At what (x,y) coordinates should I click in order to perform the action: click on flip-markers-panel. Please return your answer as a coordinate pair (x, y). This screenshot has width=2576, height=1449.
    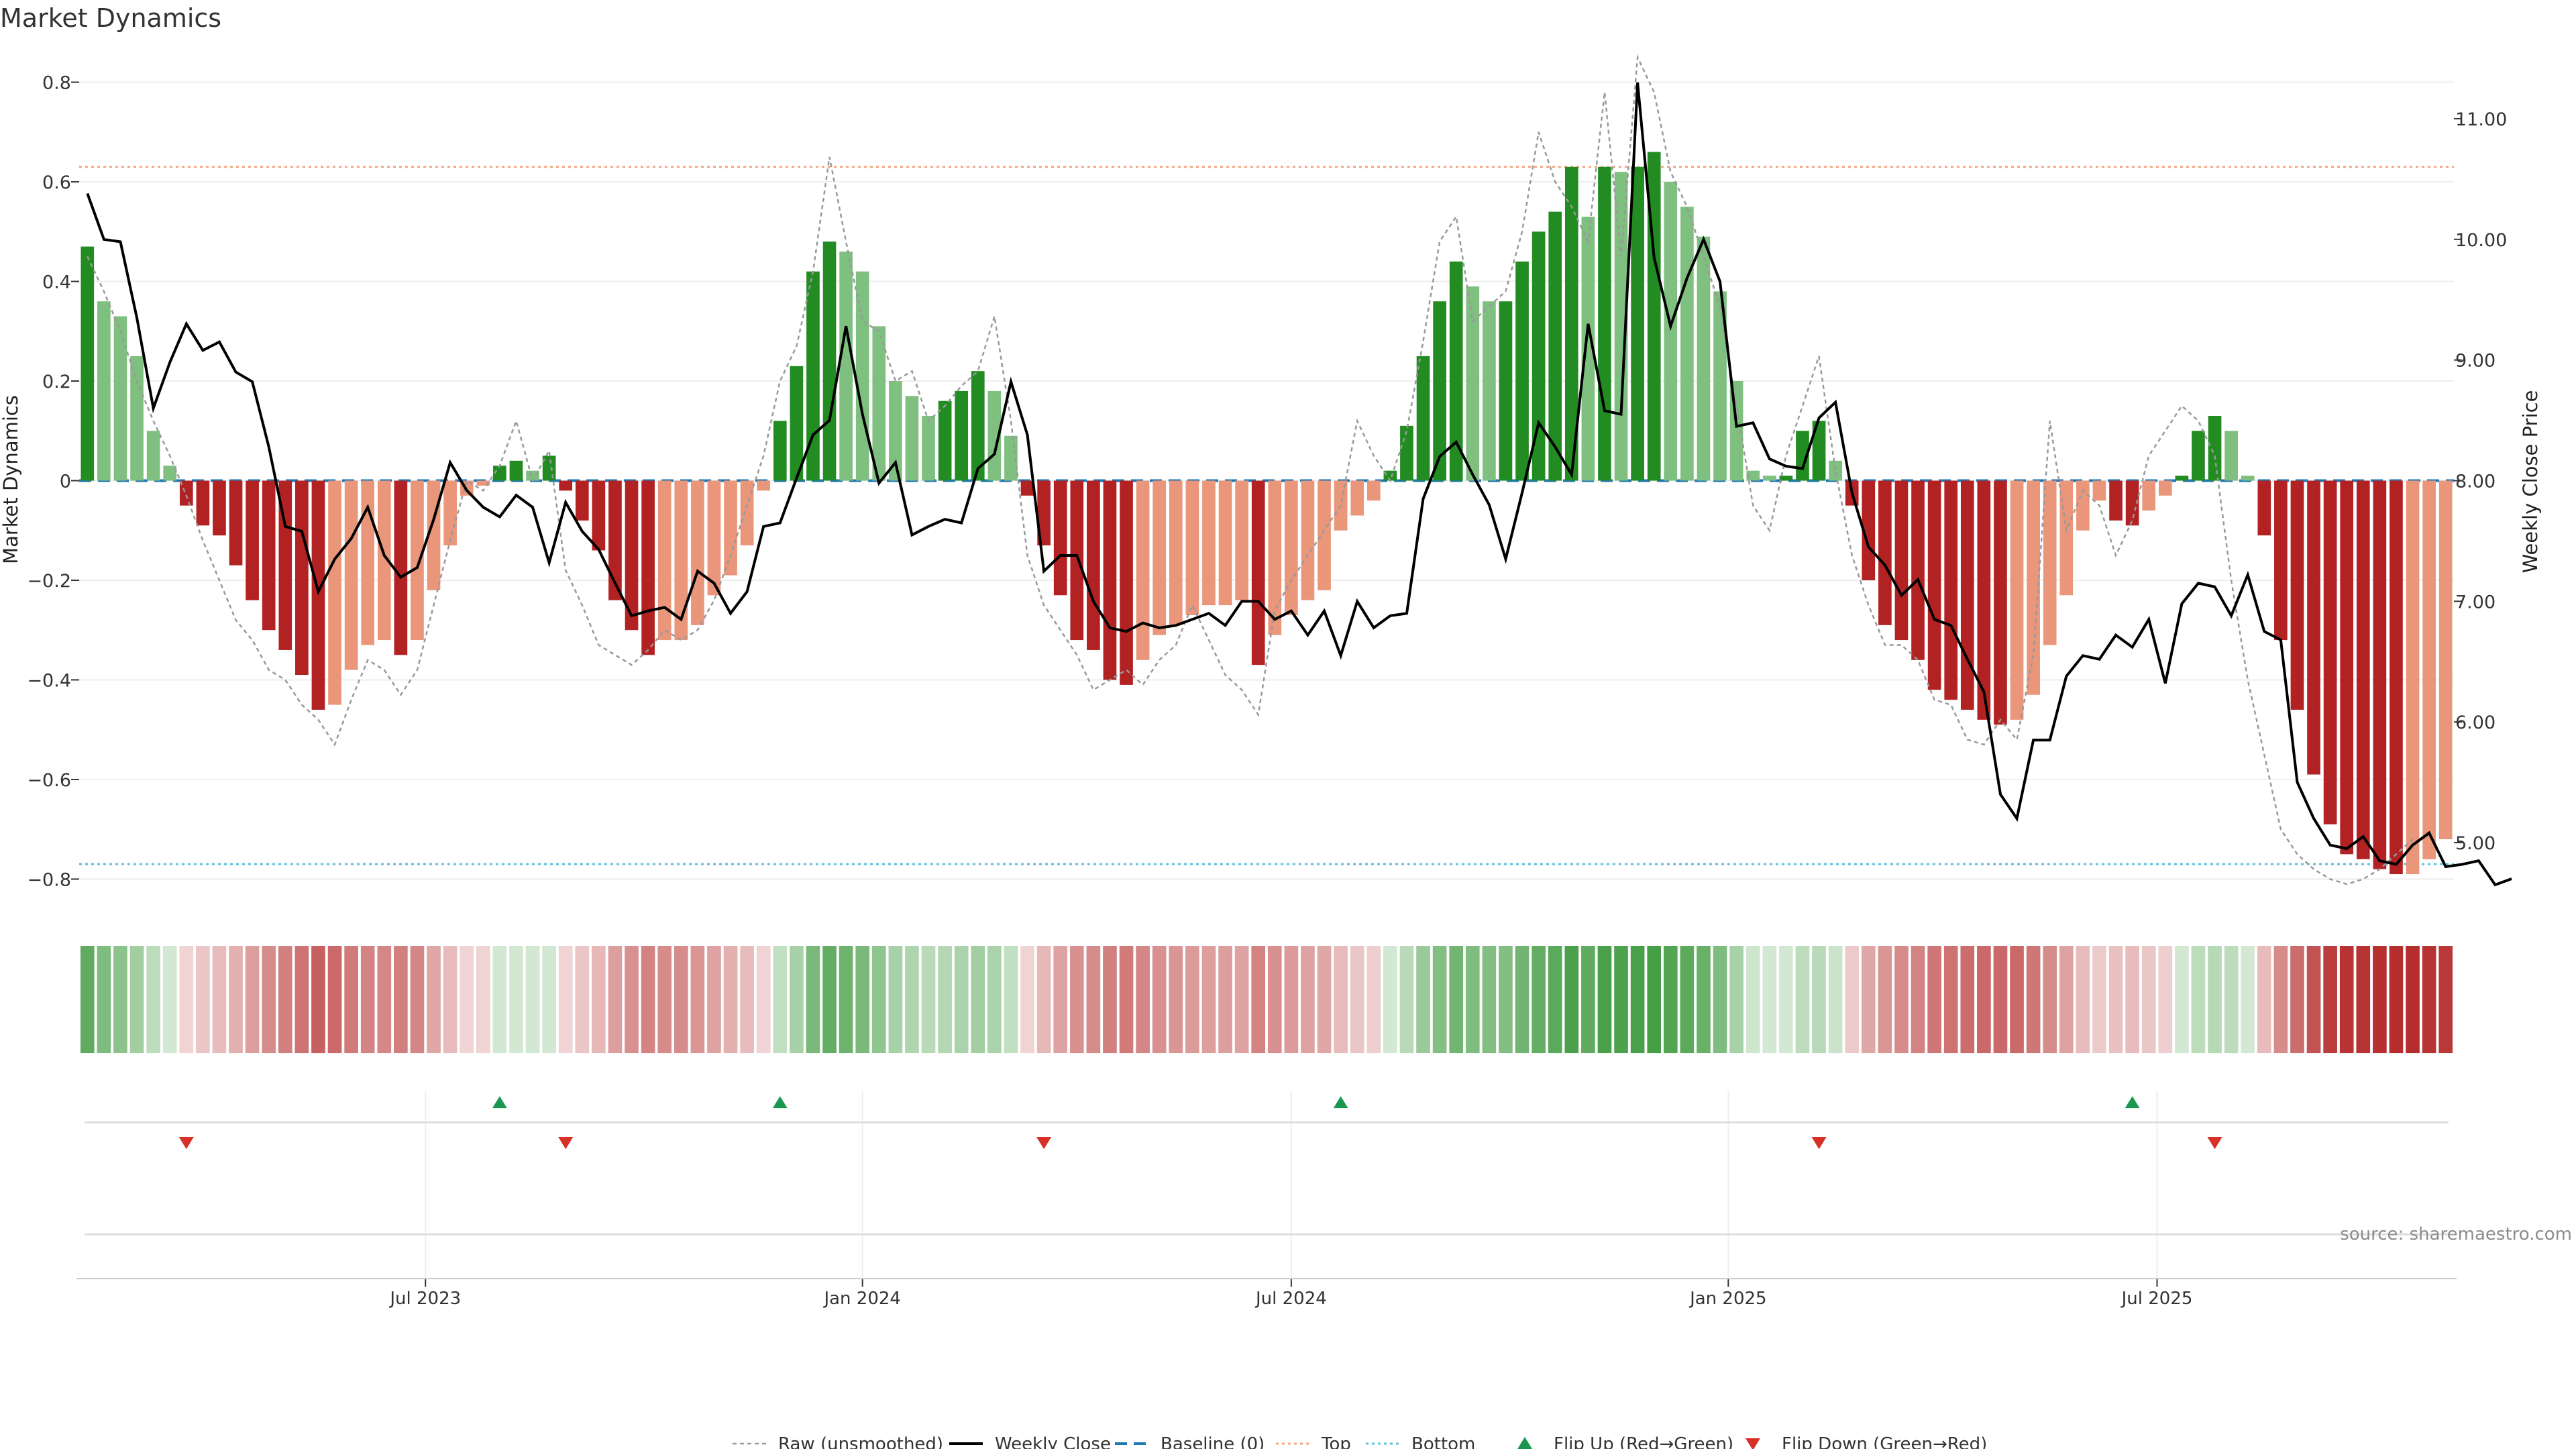
    Looking at the image, I should click on (1267, 1166).